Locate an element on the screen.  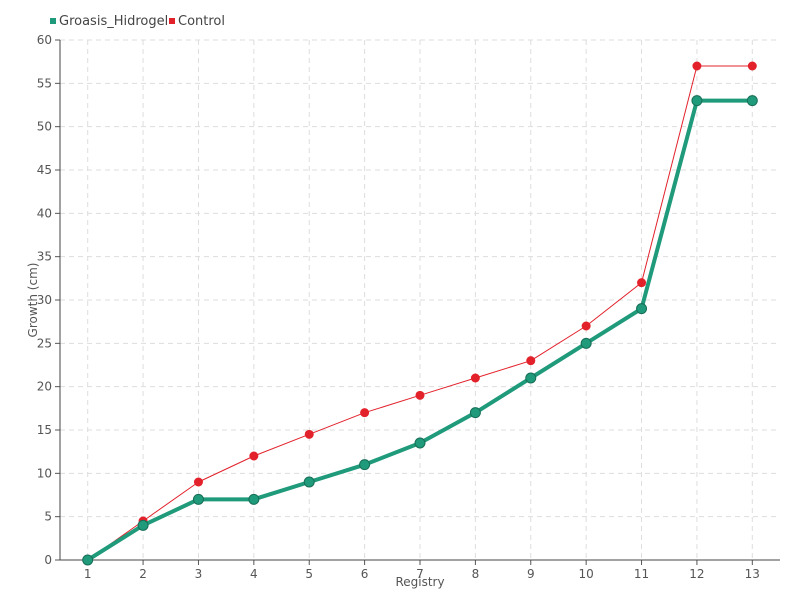
x-tick-label: 10 is located at coordinates (586, 574).